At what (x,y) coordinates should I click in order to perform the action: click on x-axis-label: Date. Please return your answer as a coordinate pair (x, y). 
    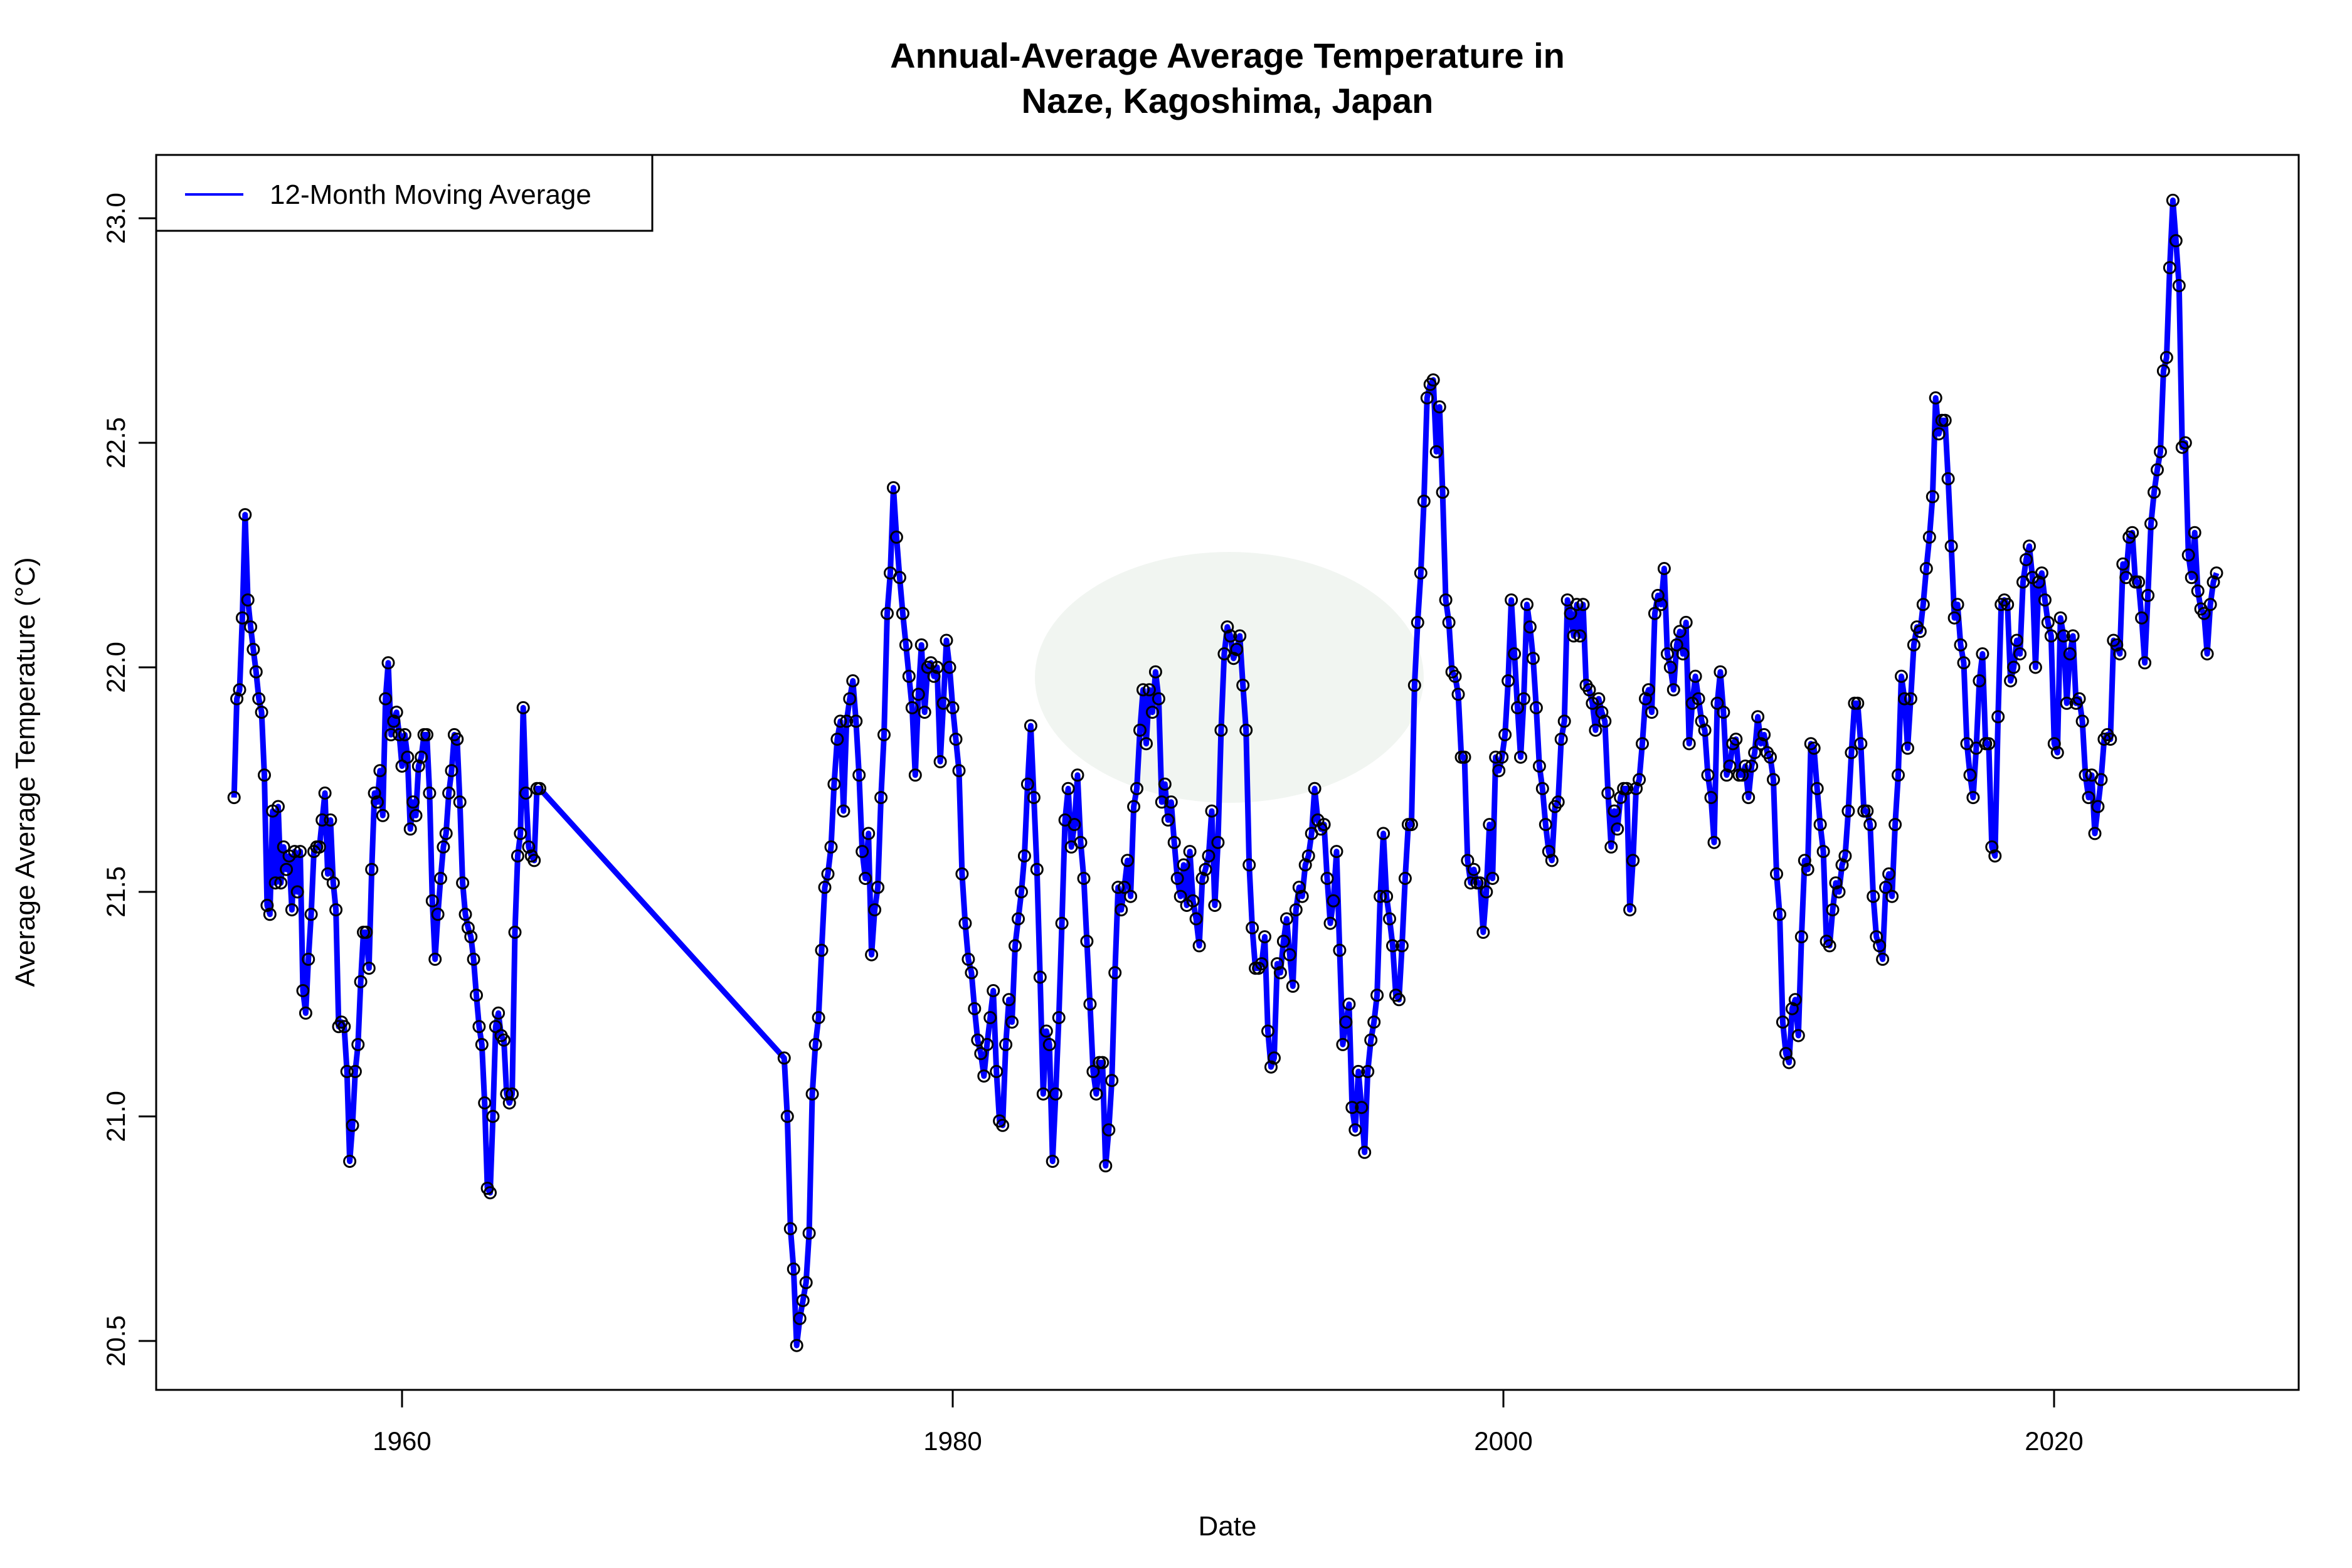
    Looking at the image, I should click on (1228, 1526).